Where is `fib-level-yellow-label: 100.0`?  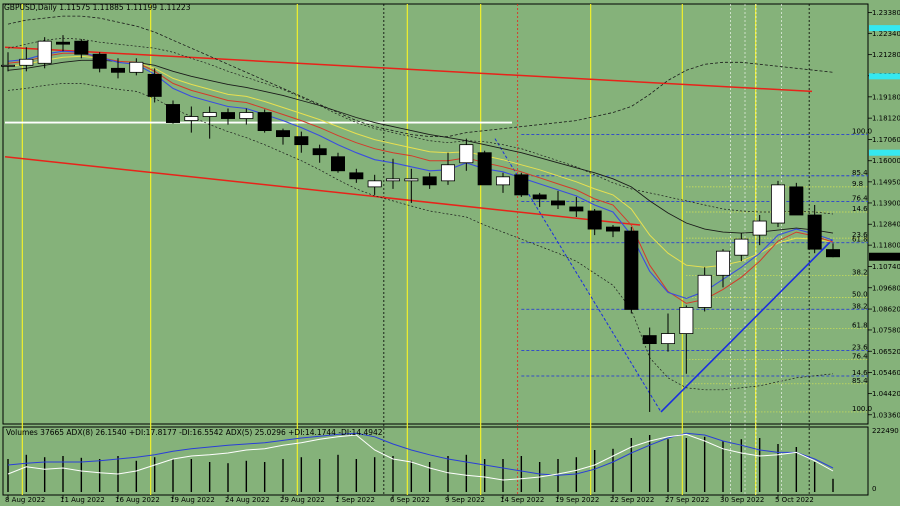
fib-level-yellow-label: 100.0 is located at coordinates (862, 409).